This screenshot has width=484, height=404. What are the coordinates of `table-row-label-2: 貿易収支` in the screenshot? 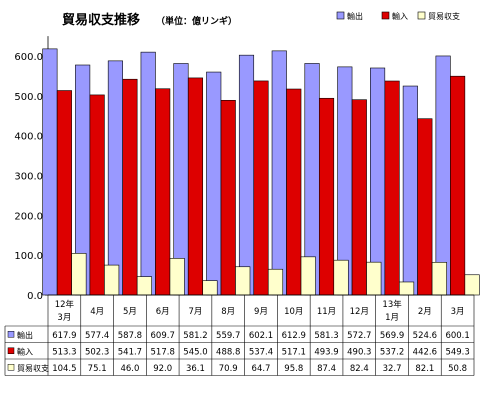 It's located at (33, 368).